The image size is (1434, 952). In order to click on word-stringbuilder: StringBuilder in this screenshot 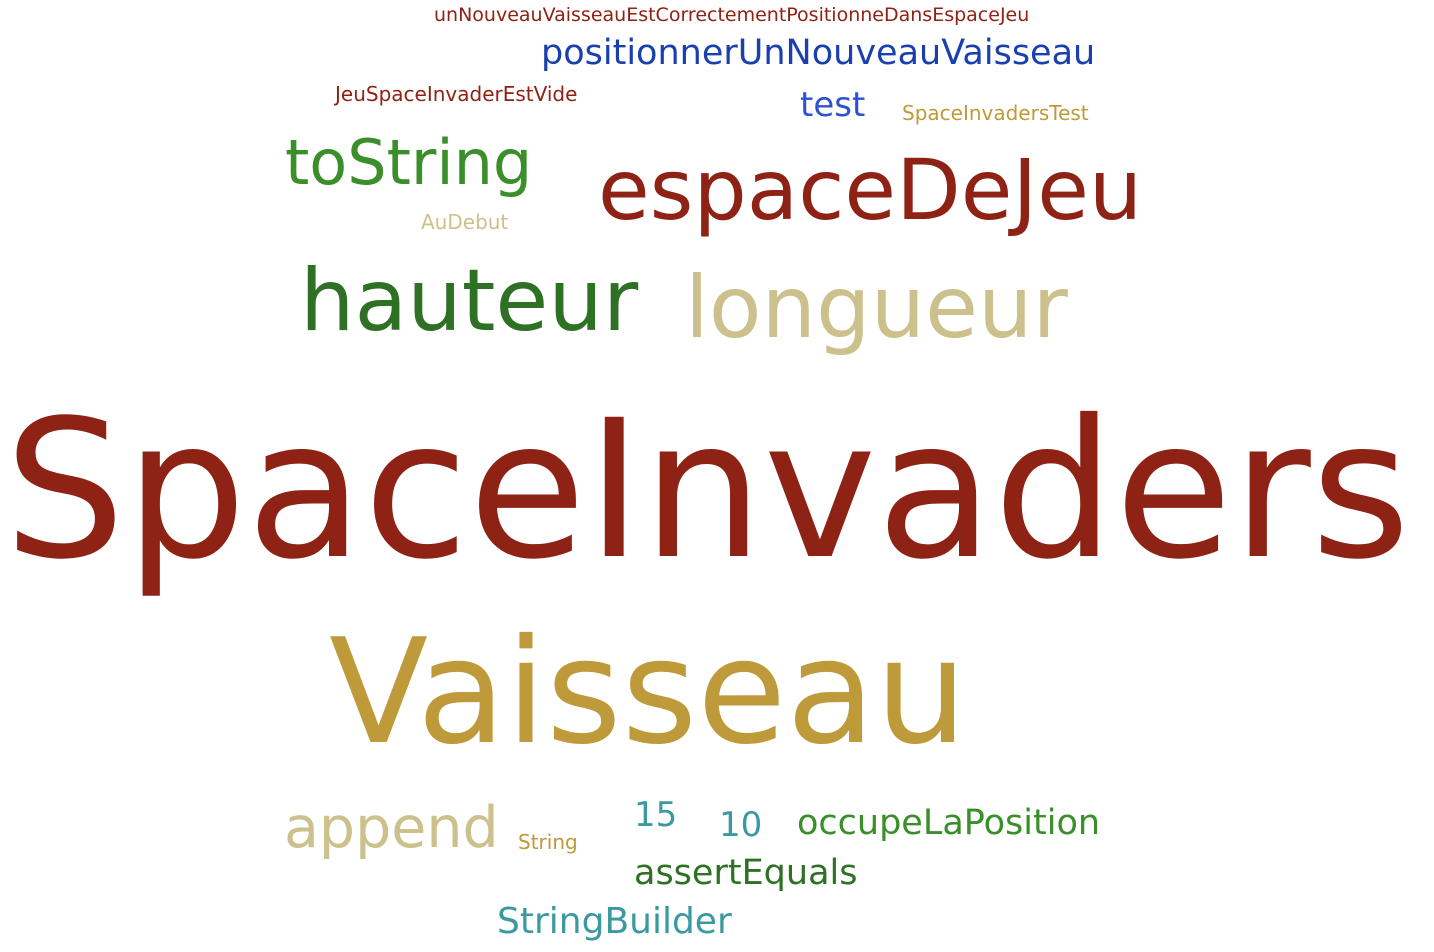, I will do `click(614, 921)`.